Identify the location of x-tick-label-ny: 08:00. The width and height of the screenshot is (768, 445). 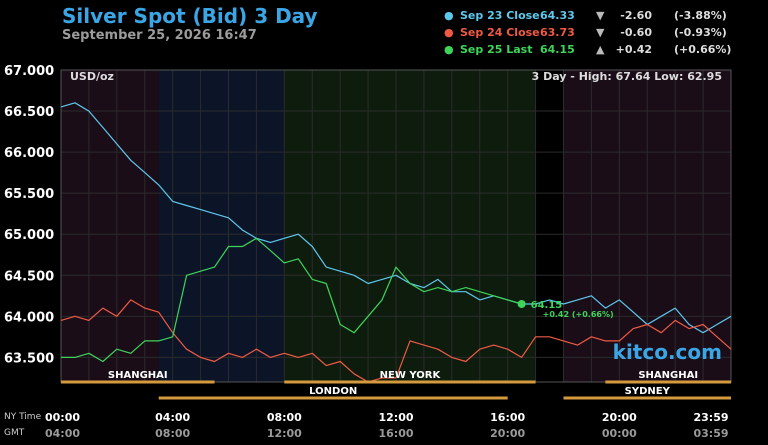
(284, 417).